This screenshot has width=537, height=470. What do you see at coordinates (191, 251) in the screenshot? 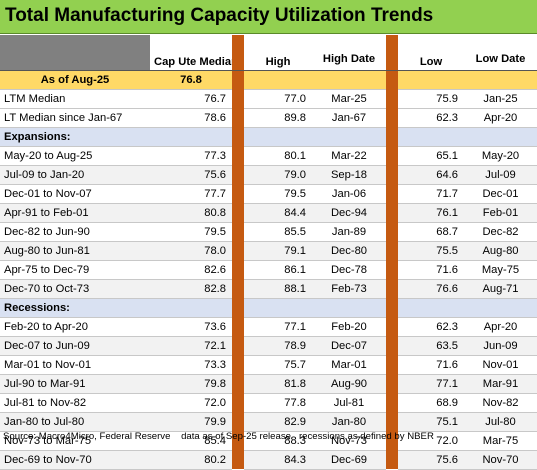
I see `median-value: 78.0` at bounding box center [191, 251].